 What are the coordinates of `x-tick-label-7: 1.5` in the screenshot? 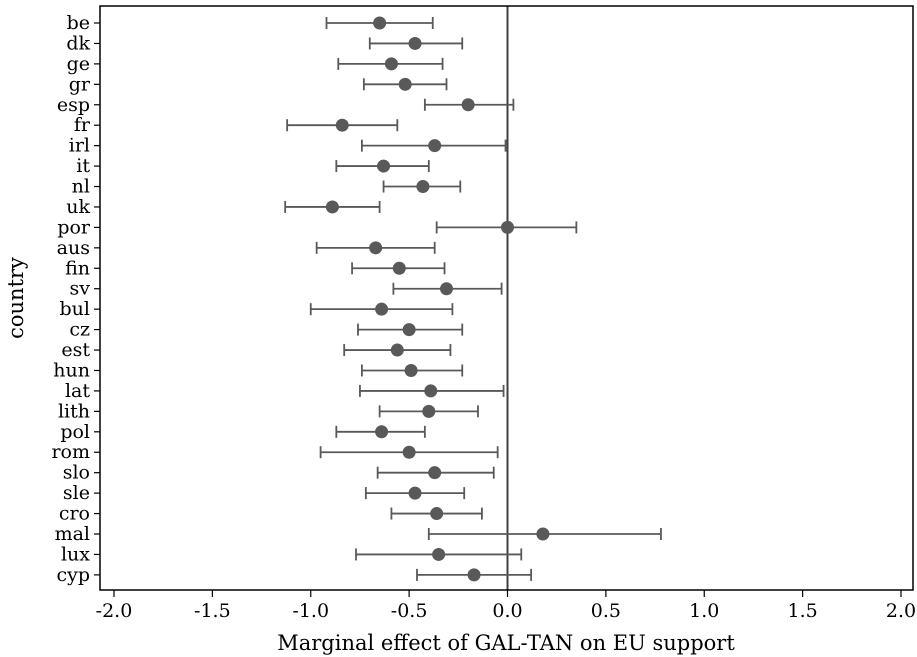 It's located at (803, 611).